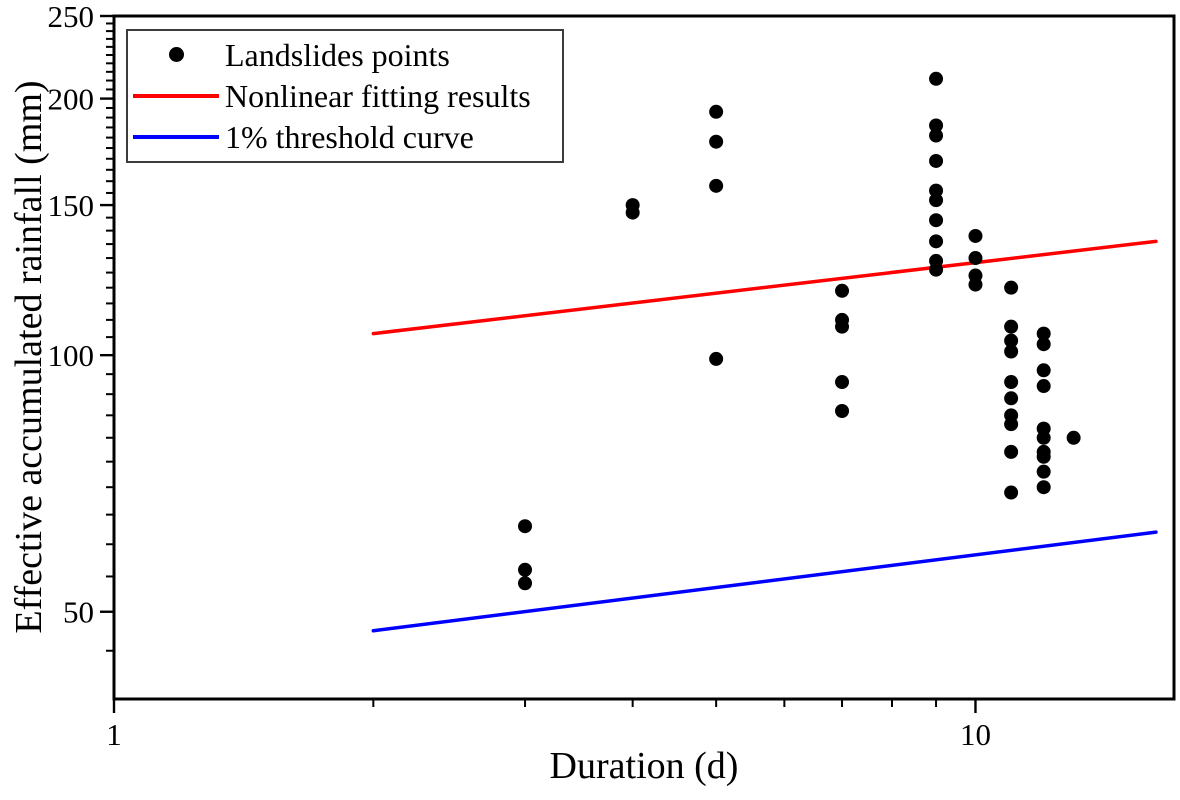 Image resolution: width=1180 pixels, height=800 pixels. What do you see at coordinates (644, 766) in the screenshot?
I see `x-axis-title: Duration (d)` at bounding box center [644, 766].